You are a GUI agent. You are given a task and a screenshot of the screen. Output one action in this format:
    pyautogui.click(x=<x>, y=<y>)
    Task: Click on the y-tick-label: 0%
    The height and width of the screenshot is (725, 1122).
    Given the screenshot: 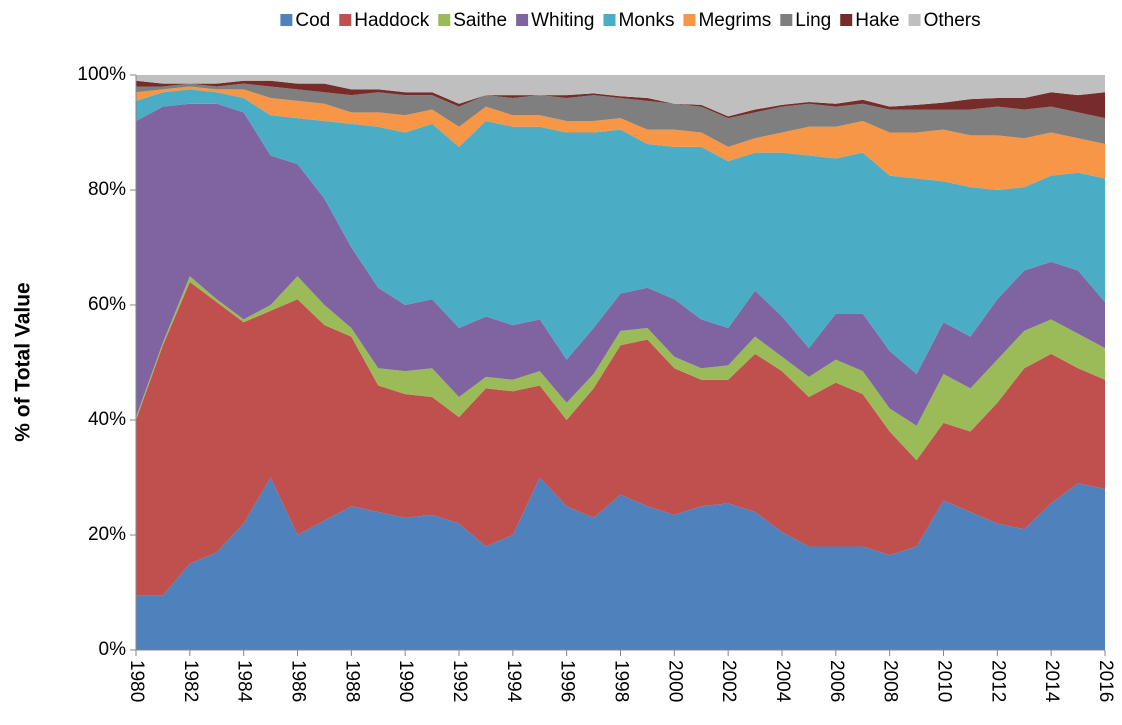 What is the action you would take?
    pyautogui.click(x=113, y=649)
    